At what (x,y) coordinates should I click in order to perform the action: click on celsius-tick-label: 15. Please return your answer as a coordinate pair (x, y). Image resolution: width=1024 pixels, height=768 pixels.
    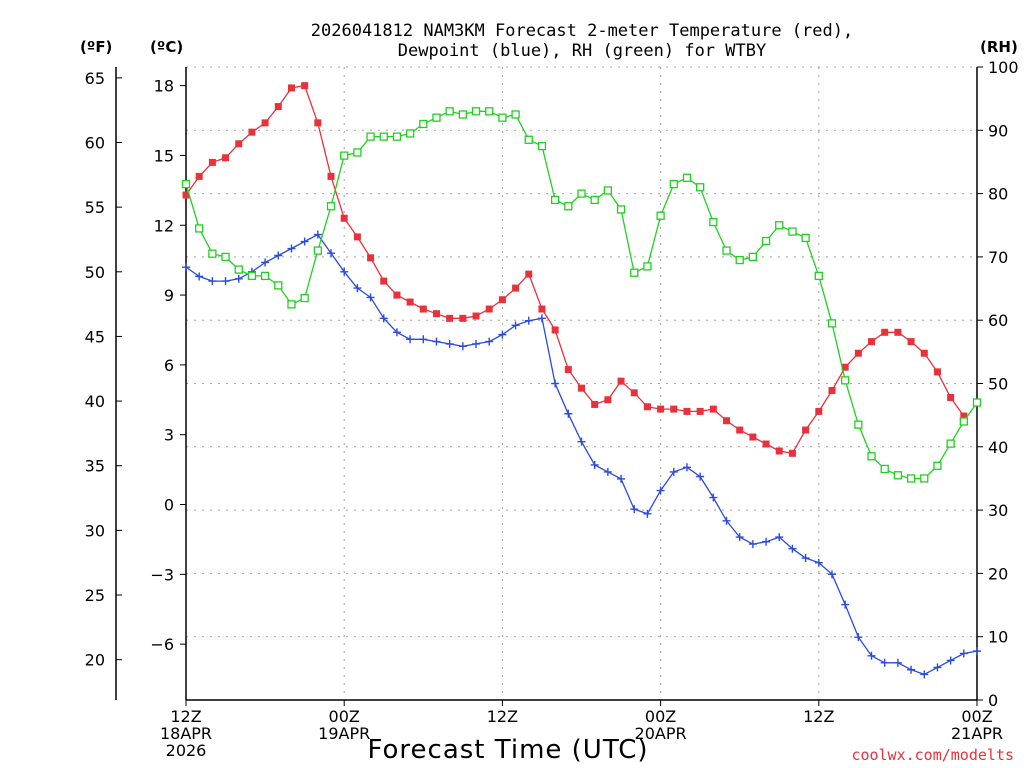
    Looking at the image, I should click on (164, 155).